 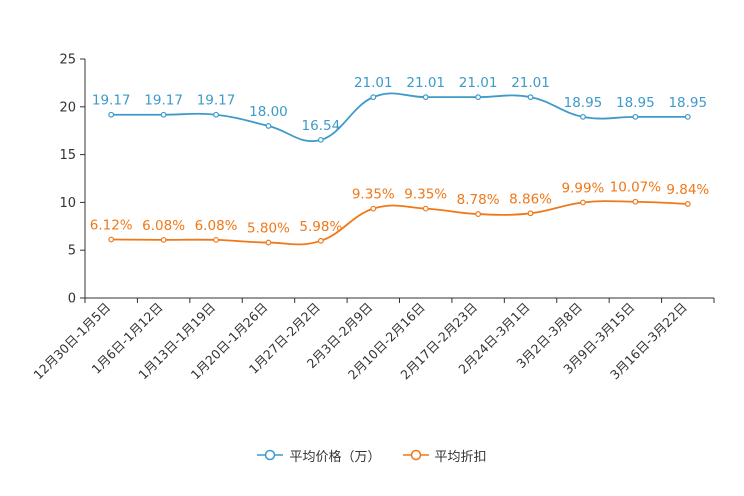 What do you see at coordinates (321, 126) in the screenshot?
I see `data-label: 16.54` at bounding box center [321, 126].